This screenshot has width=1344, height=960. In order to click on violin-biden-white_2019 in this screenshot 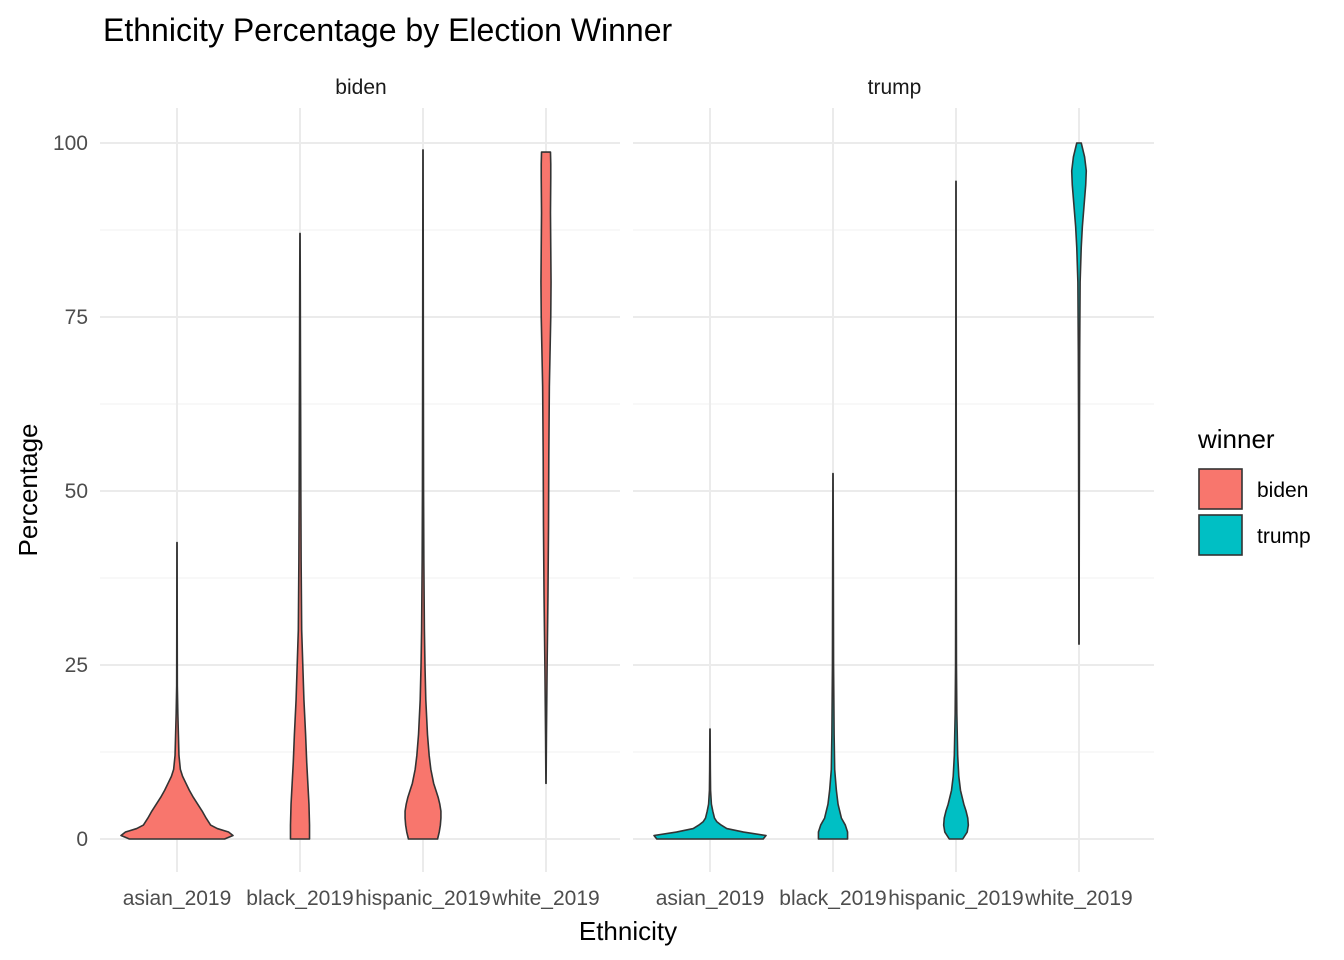, I will do `click(546, 468)`.